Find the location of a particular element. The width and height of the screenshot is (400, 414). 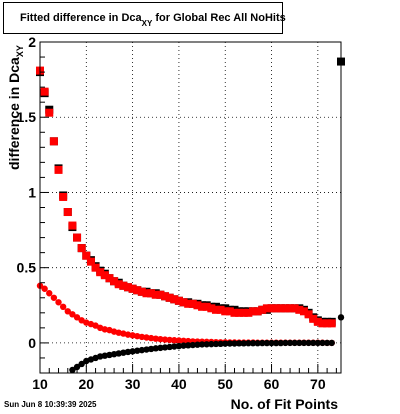

y-axis-label-subscript: XY is located at coordinates (20, 51).